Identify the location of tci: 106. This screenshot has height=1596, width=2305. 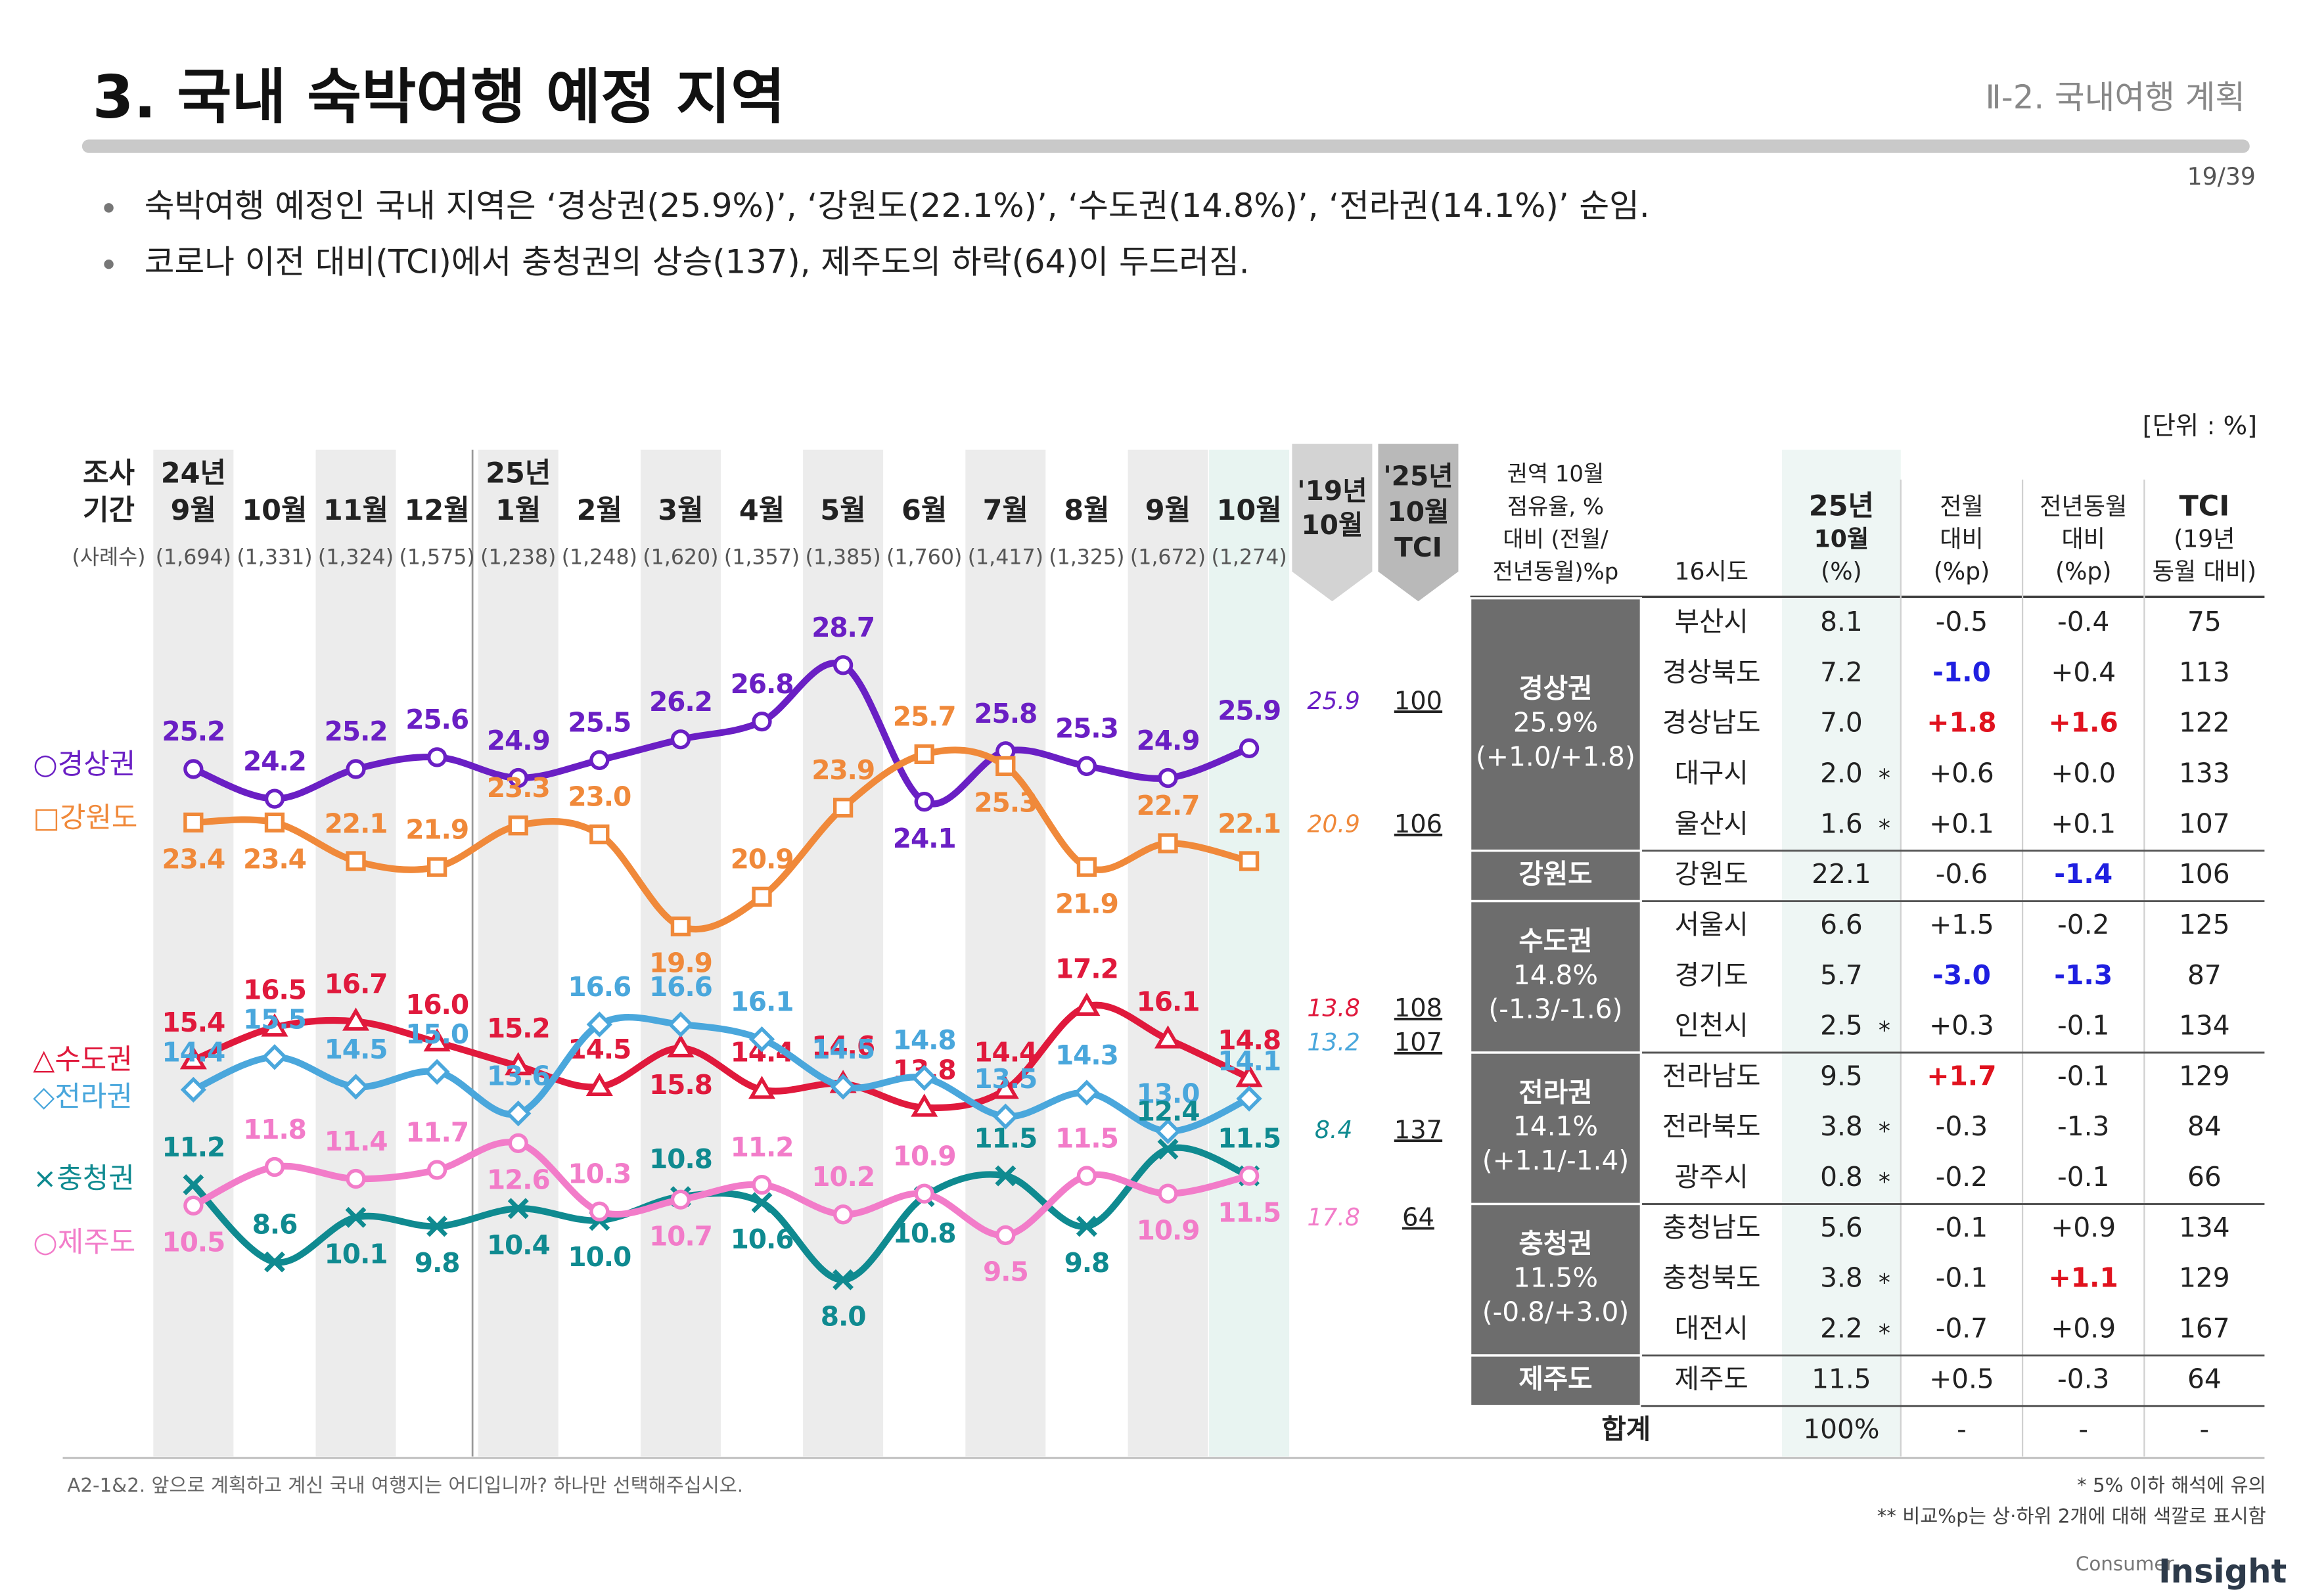
(2204, 874).